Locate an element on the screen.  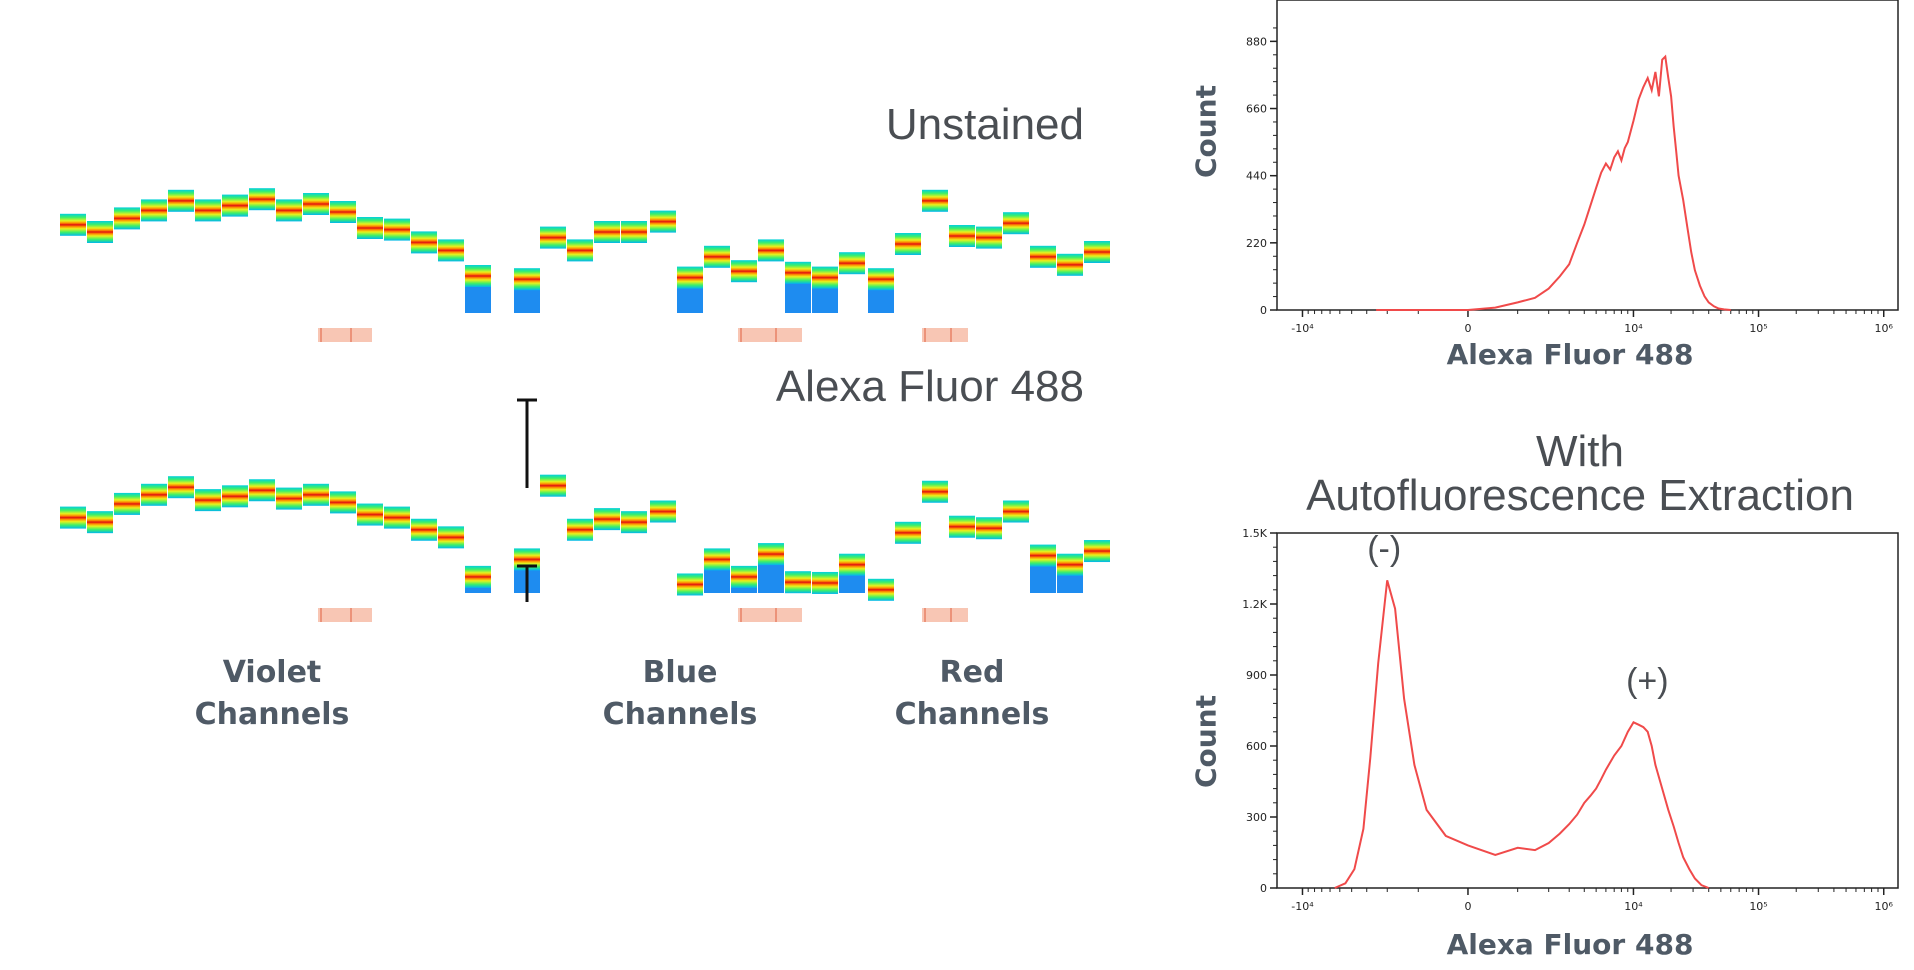
x-tick-label: 0 is located at coordinates (1467, 328).